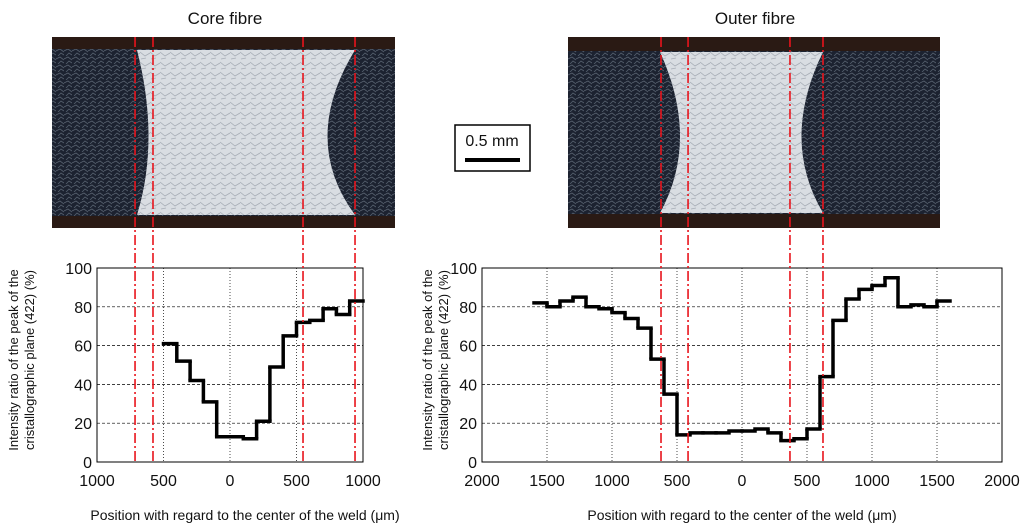  I want to click on chart-title: Core fibre, so click(225, 18).